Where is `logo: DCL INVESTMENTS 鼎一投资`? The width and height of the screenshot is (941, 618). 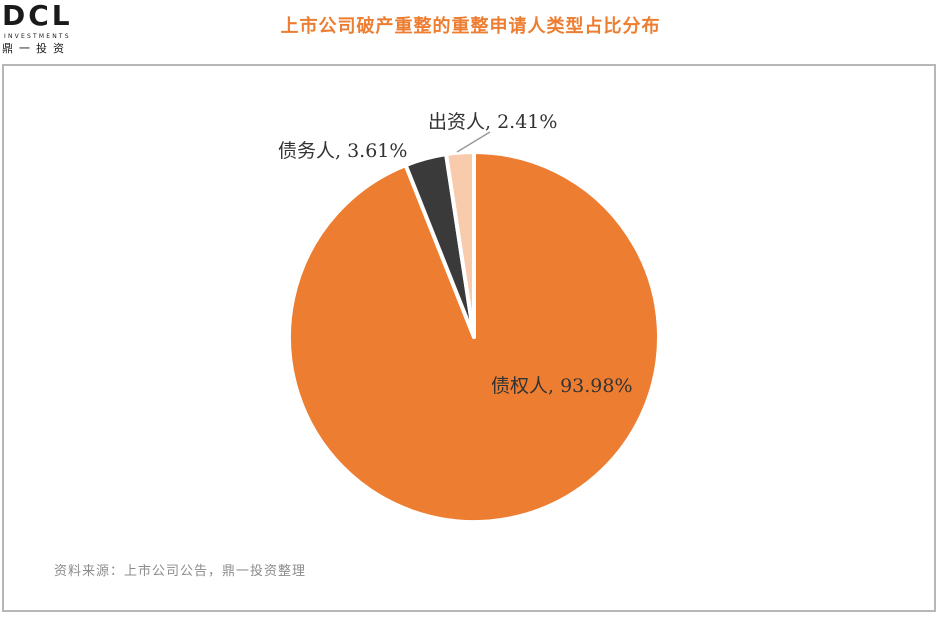 logo: DCL INVESTMENTS 鼎一投资 is located at coordinates (47, 28).